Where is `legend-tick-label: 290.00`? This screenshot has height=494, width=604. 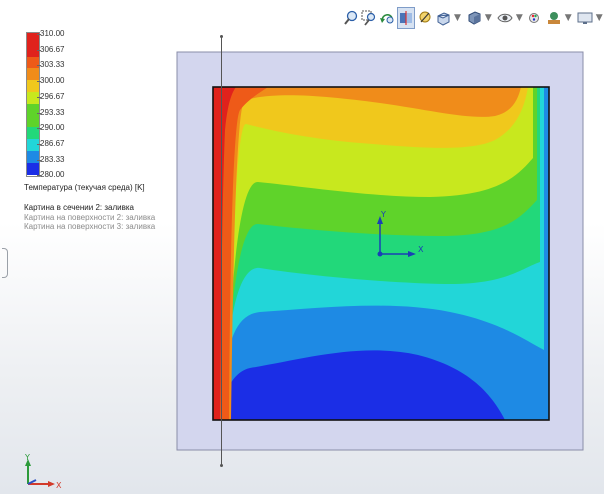 legend-tick-label: 290.00 is located at coordinates (50, 128).